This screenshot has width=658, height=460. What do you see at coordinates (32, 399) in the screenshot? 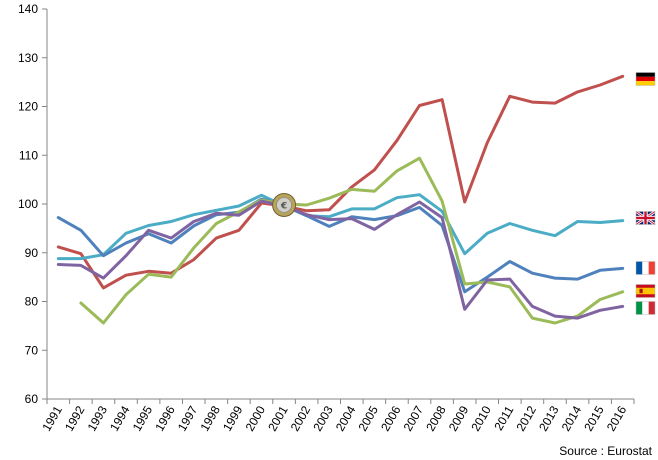
I see `y-tick-label: 60` at bounding box center [32, 399].